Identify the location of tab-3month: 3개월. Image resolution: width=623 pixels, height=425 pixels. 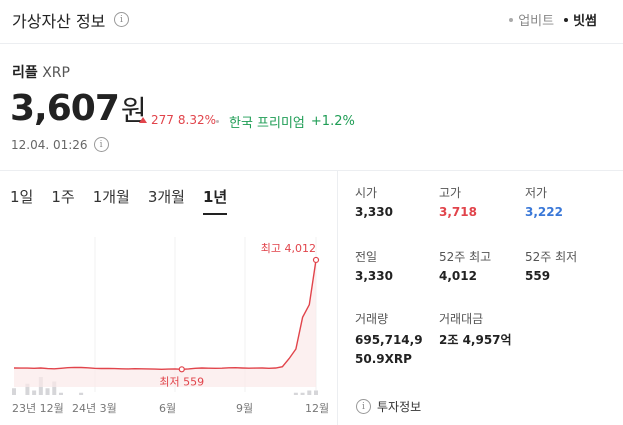
(166, 197).